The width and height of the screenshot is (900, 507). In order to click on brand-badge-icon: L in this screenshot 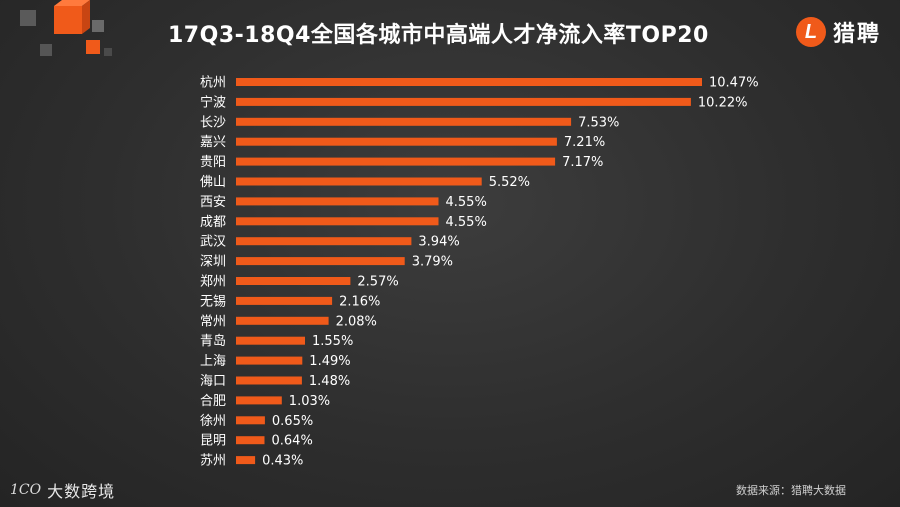, I will do `click(811, 32)`.